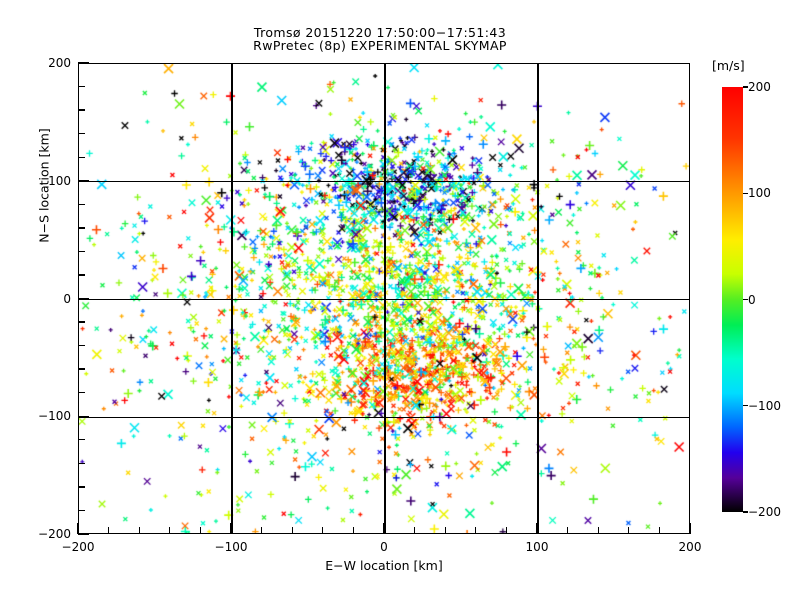  What do you see at coordinates (59, 63) in the screenshot?
I see `y-tick-label: 200` at bounding box center [59, 63].